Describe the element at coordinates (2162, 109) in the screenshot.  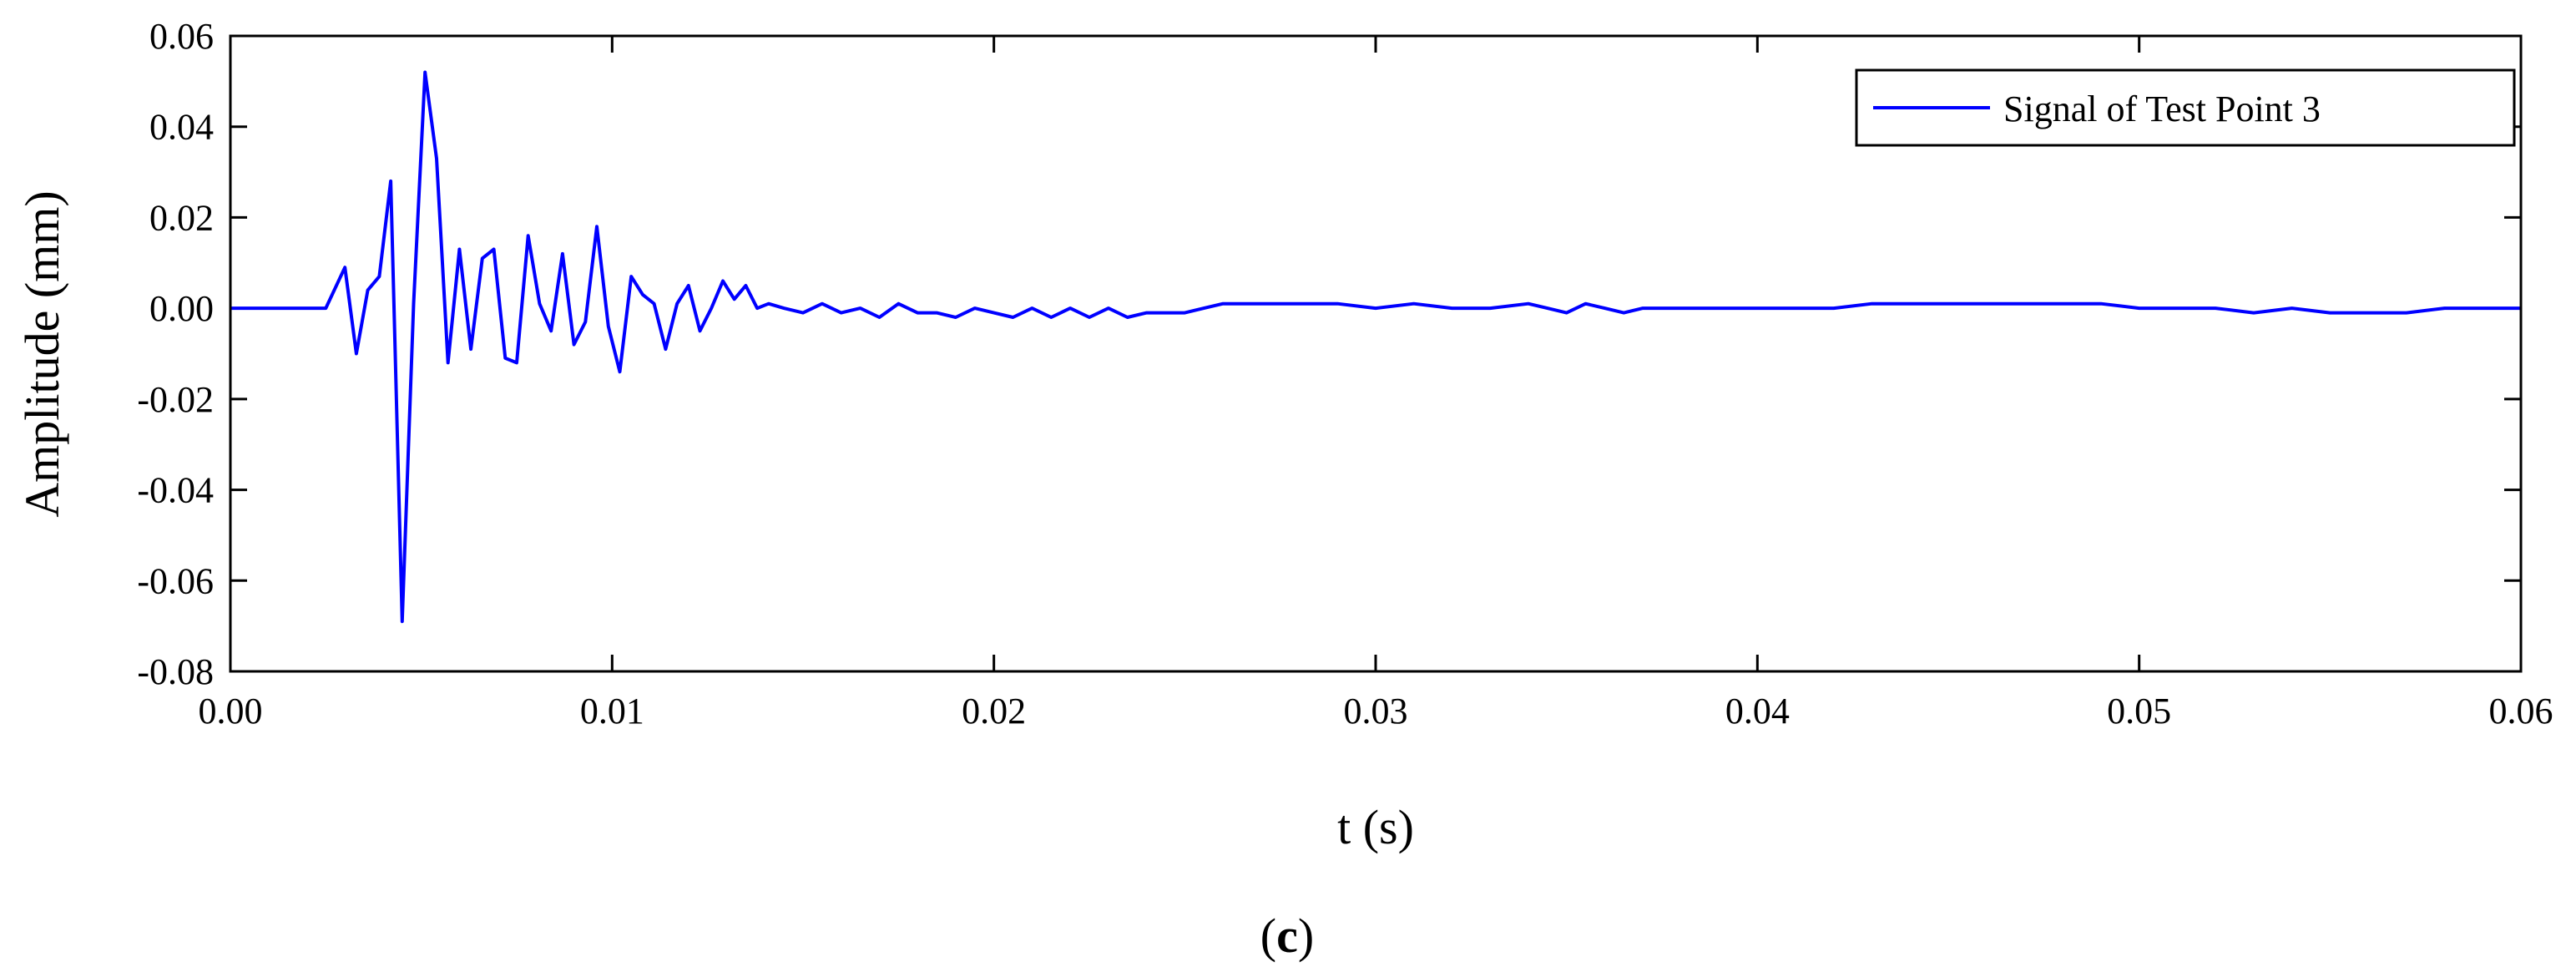
I see `legend-label: Signal of Test Point 3` at that location.